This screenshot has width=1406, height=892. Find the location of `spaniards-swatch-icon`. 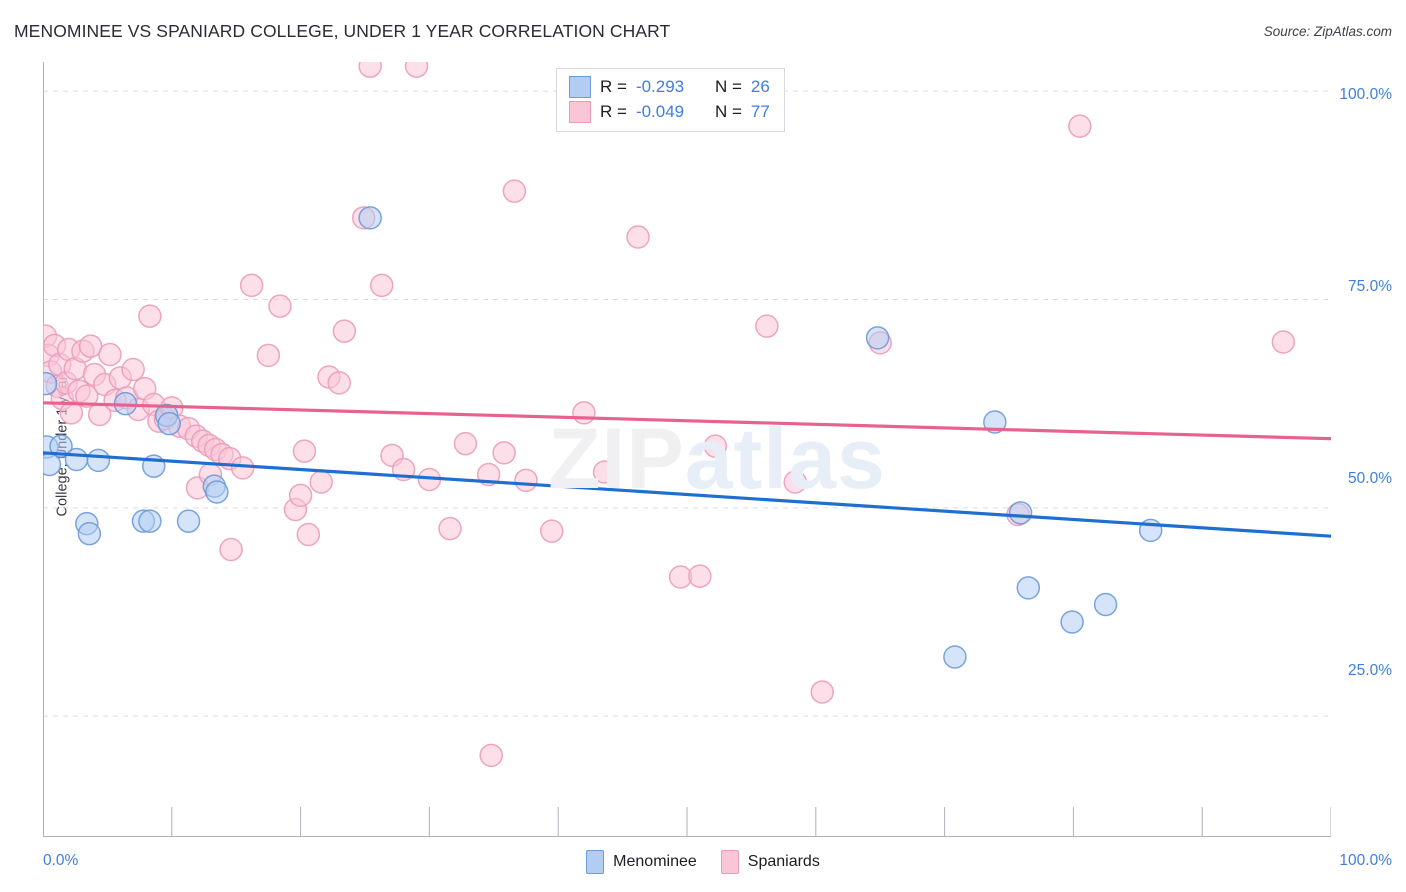

spaniards-swatch-icon is located at coordinates (580, 112).